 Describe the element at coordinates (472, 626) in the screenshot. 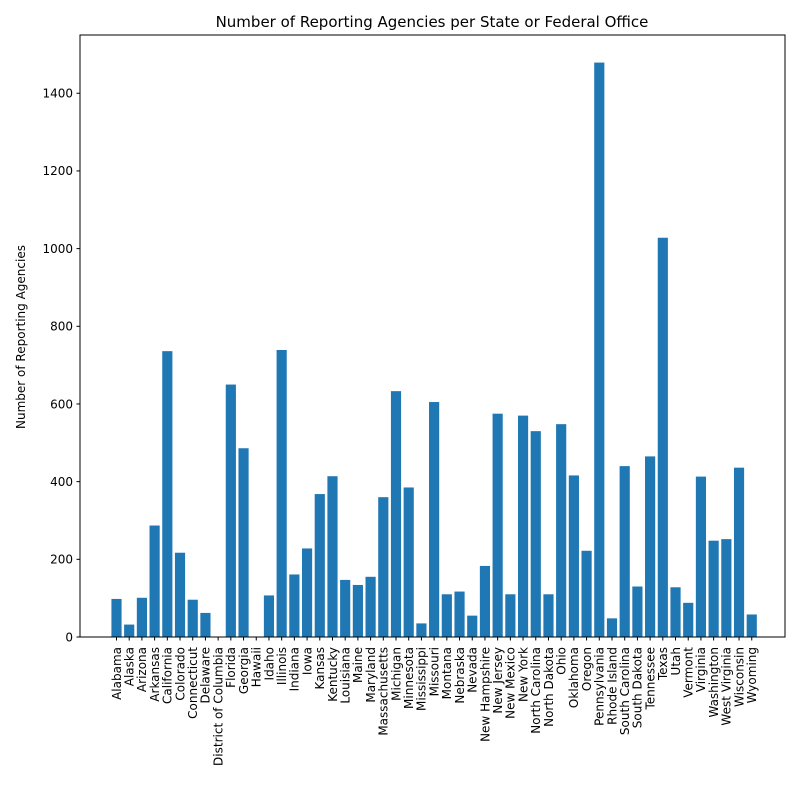

I see `bar-nevada` at that location.